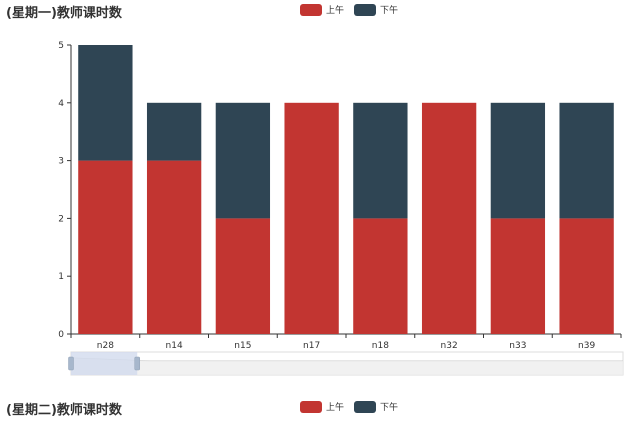  Describe the element at coordinates (389, 408) in the screenshot. I see `legend-label-afternoon-2: 下午` at that location.